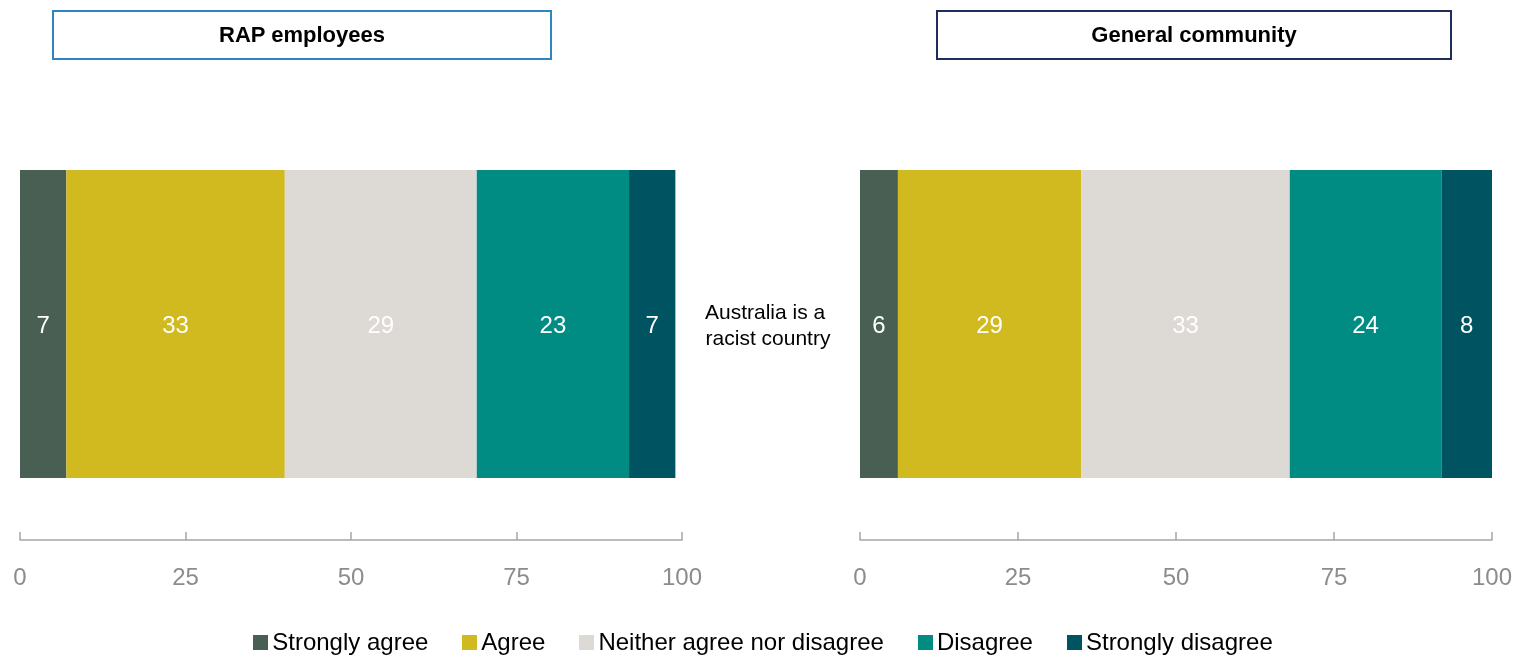 The image size is (1526, 663). Describe the element at coordinates (984, 642) in the screenshot. I see `legend-label: Disagree` at that location.